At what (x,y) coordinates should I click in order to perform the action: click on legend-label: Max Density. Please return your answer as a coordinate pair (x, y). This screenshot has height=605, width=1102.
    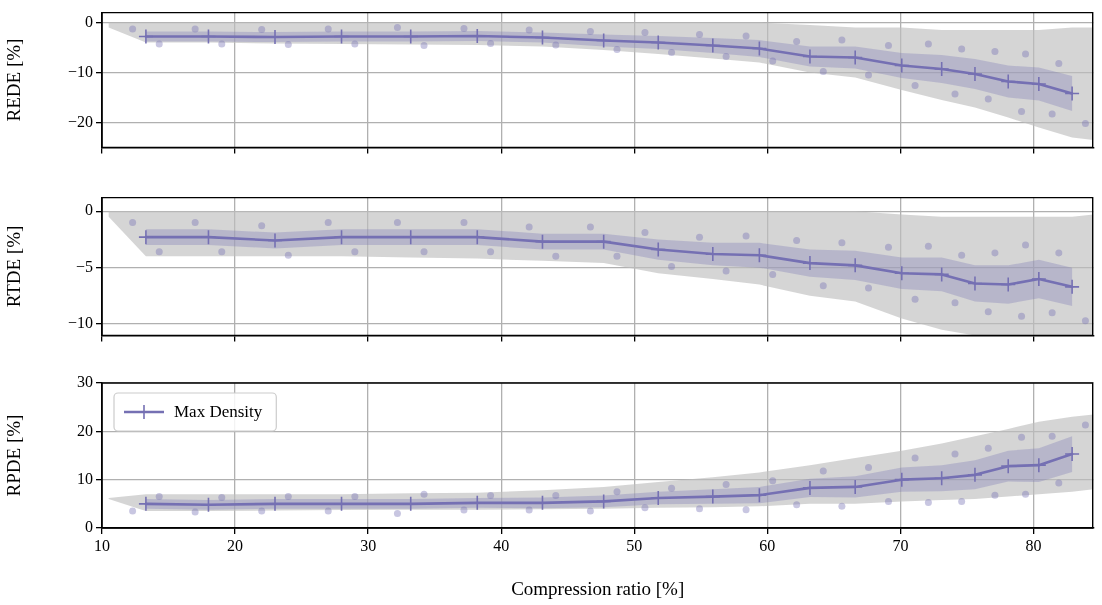
    Looking at the image, I should click on (218, 412).